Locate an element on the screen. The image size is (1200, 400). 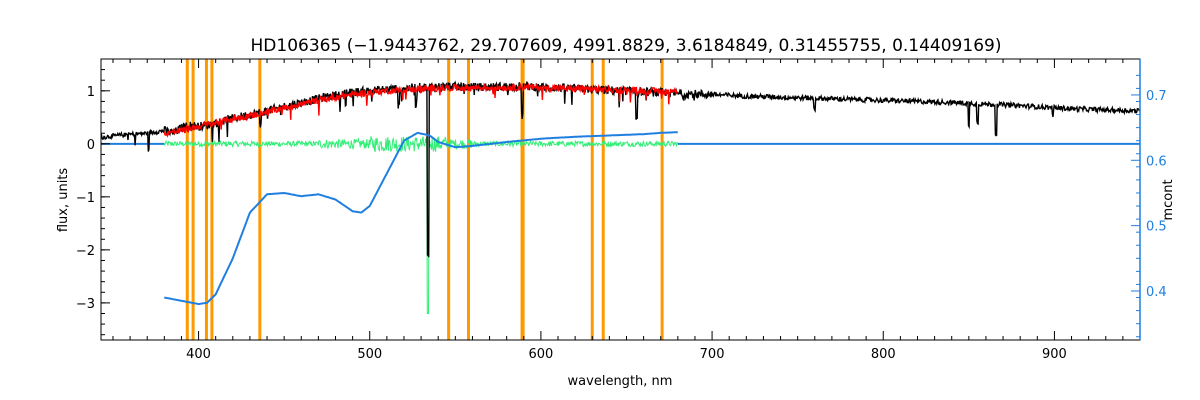
x-tick-label: 900 is located at coordinates (1054, 354).